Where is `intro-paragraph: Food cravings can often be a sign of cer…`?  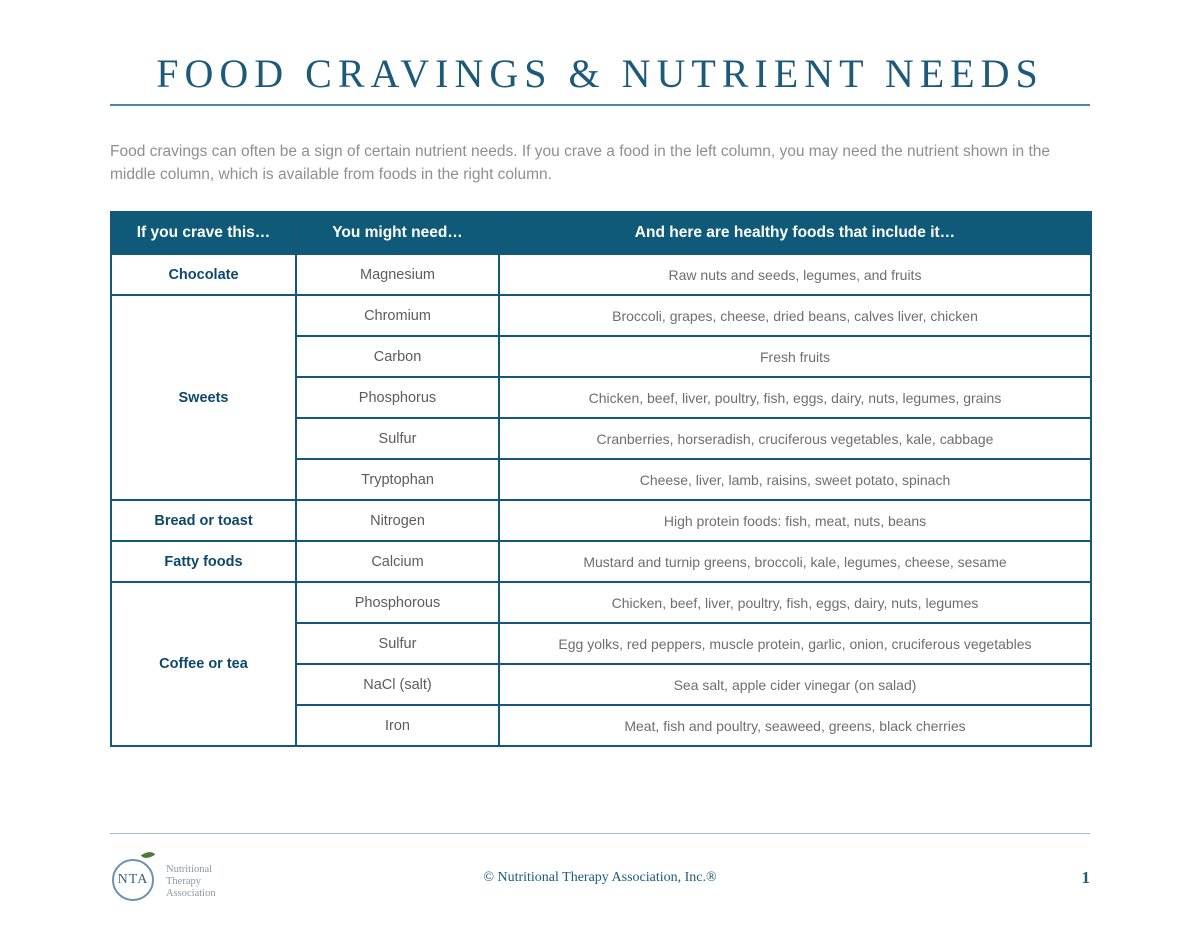 intro-paragraph: Food cravings can often be a sign of cer… is located at coordinates (580, 163).